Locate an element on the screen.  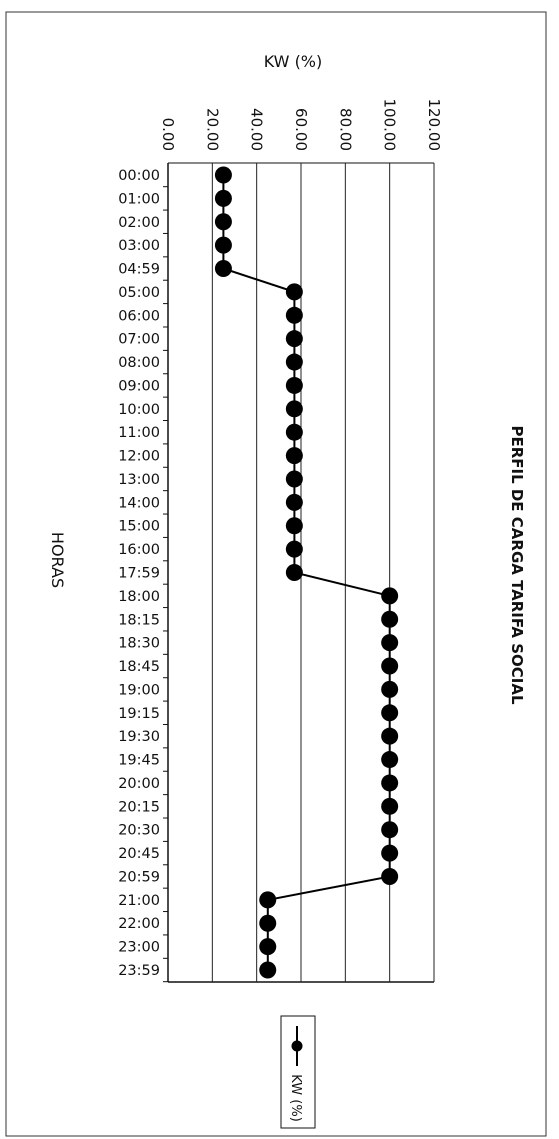
x-tick-label: 05:00 is located at coordinates (139, 293).